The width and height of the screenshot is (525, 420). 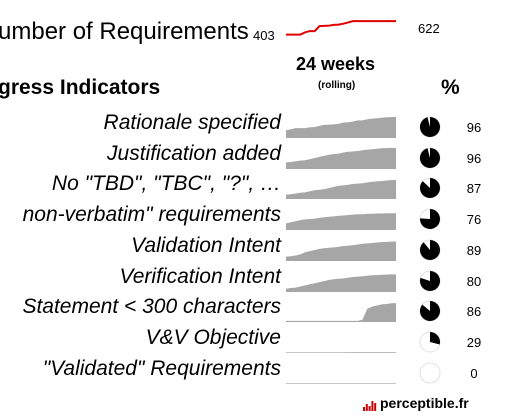 What do you see at coordinates (424, 403) in the screenshot?
I see `brand-name: perceptible.fr` at bounding box center [424, 403].